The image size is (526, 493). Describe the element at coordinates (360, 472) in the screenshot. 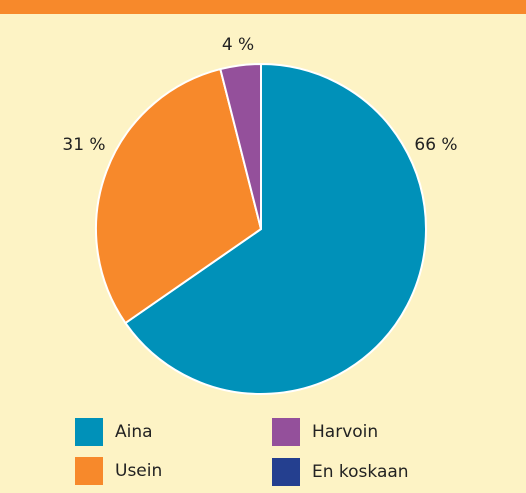

I see `legend-label: En koskaan` at that location.